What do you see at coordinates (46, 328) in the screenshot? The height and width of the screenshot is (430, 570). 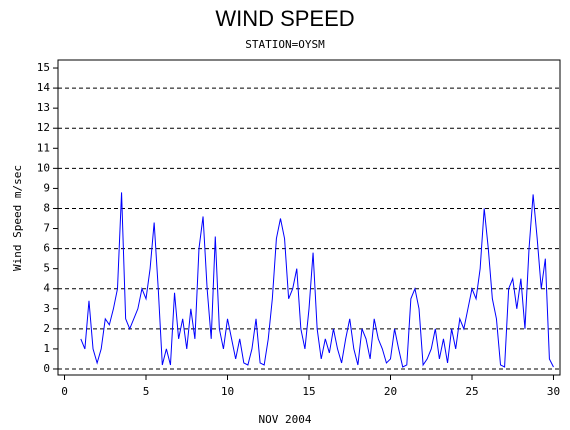 I see `y-tick-label: 2` at bounding box center [46, 328].